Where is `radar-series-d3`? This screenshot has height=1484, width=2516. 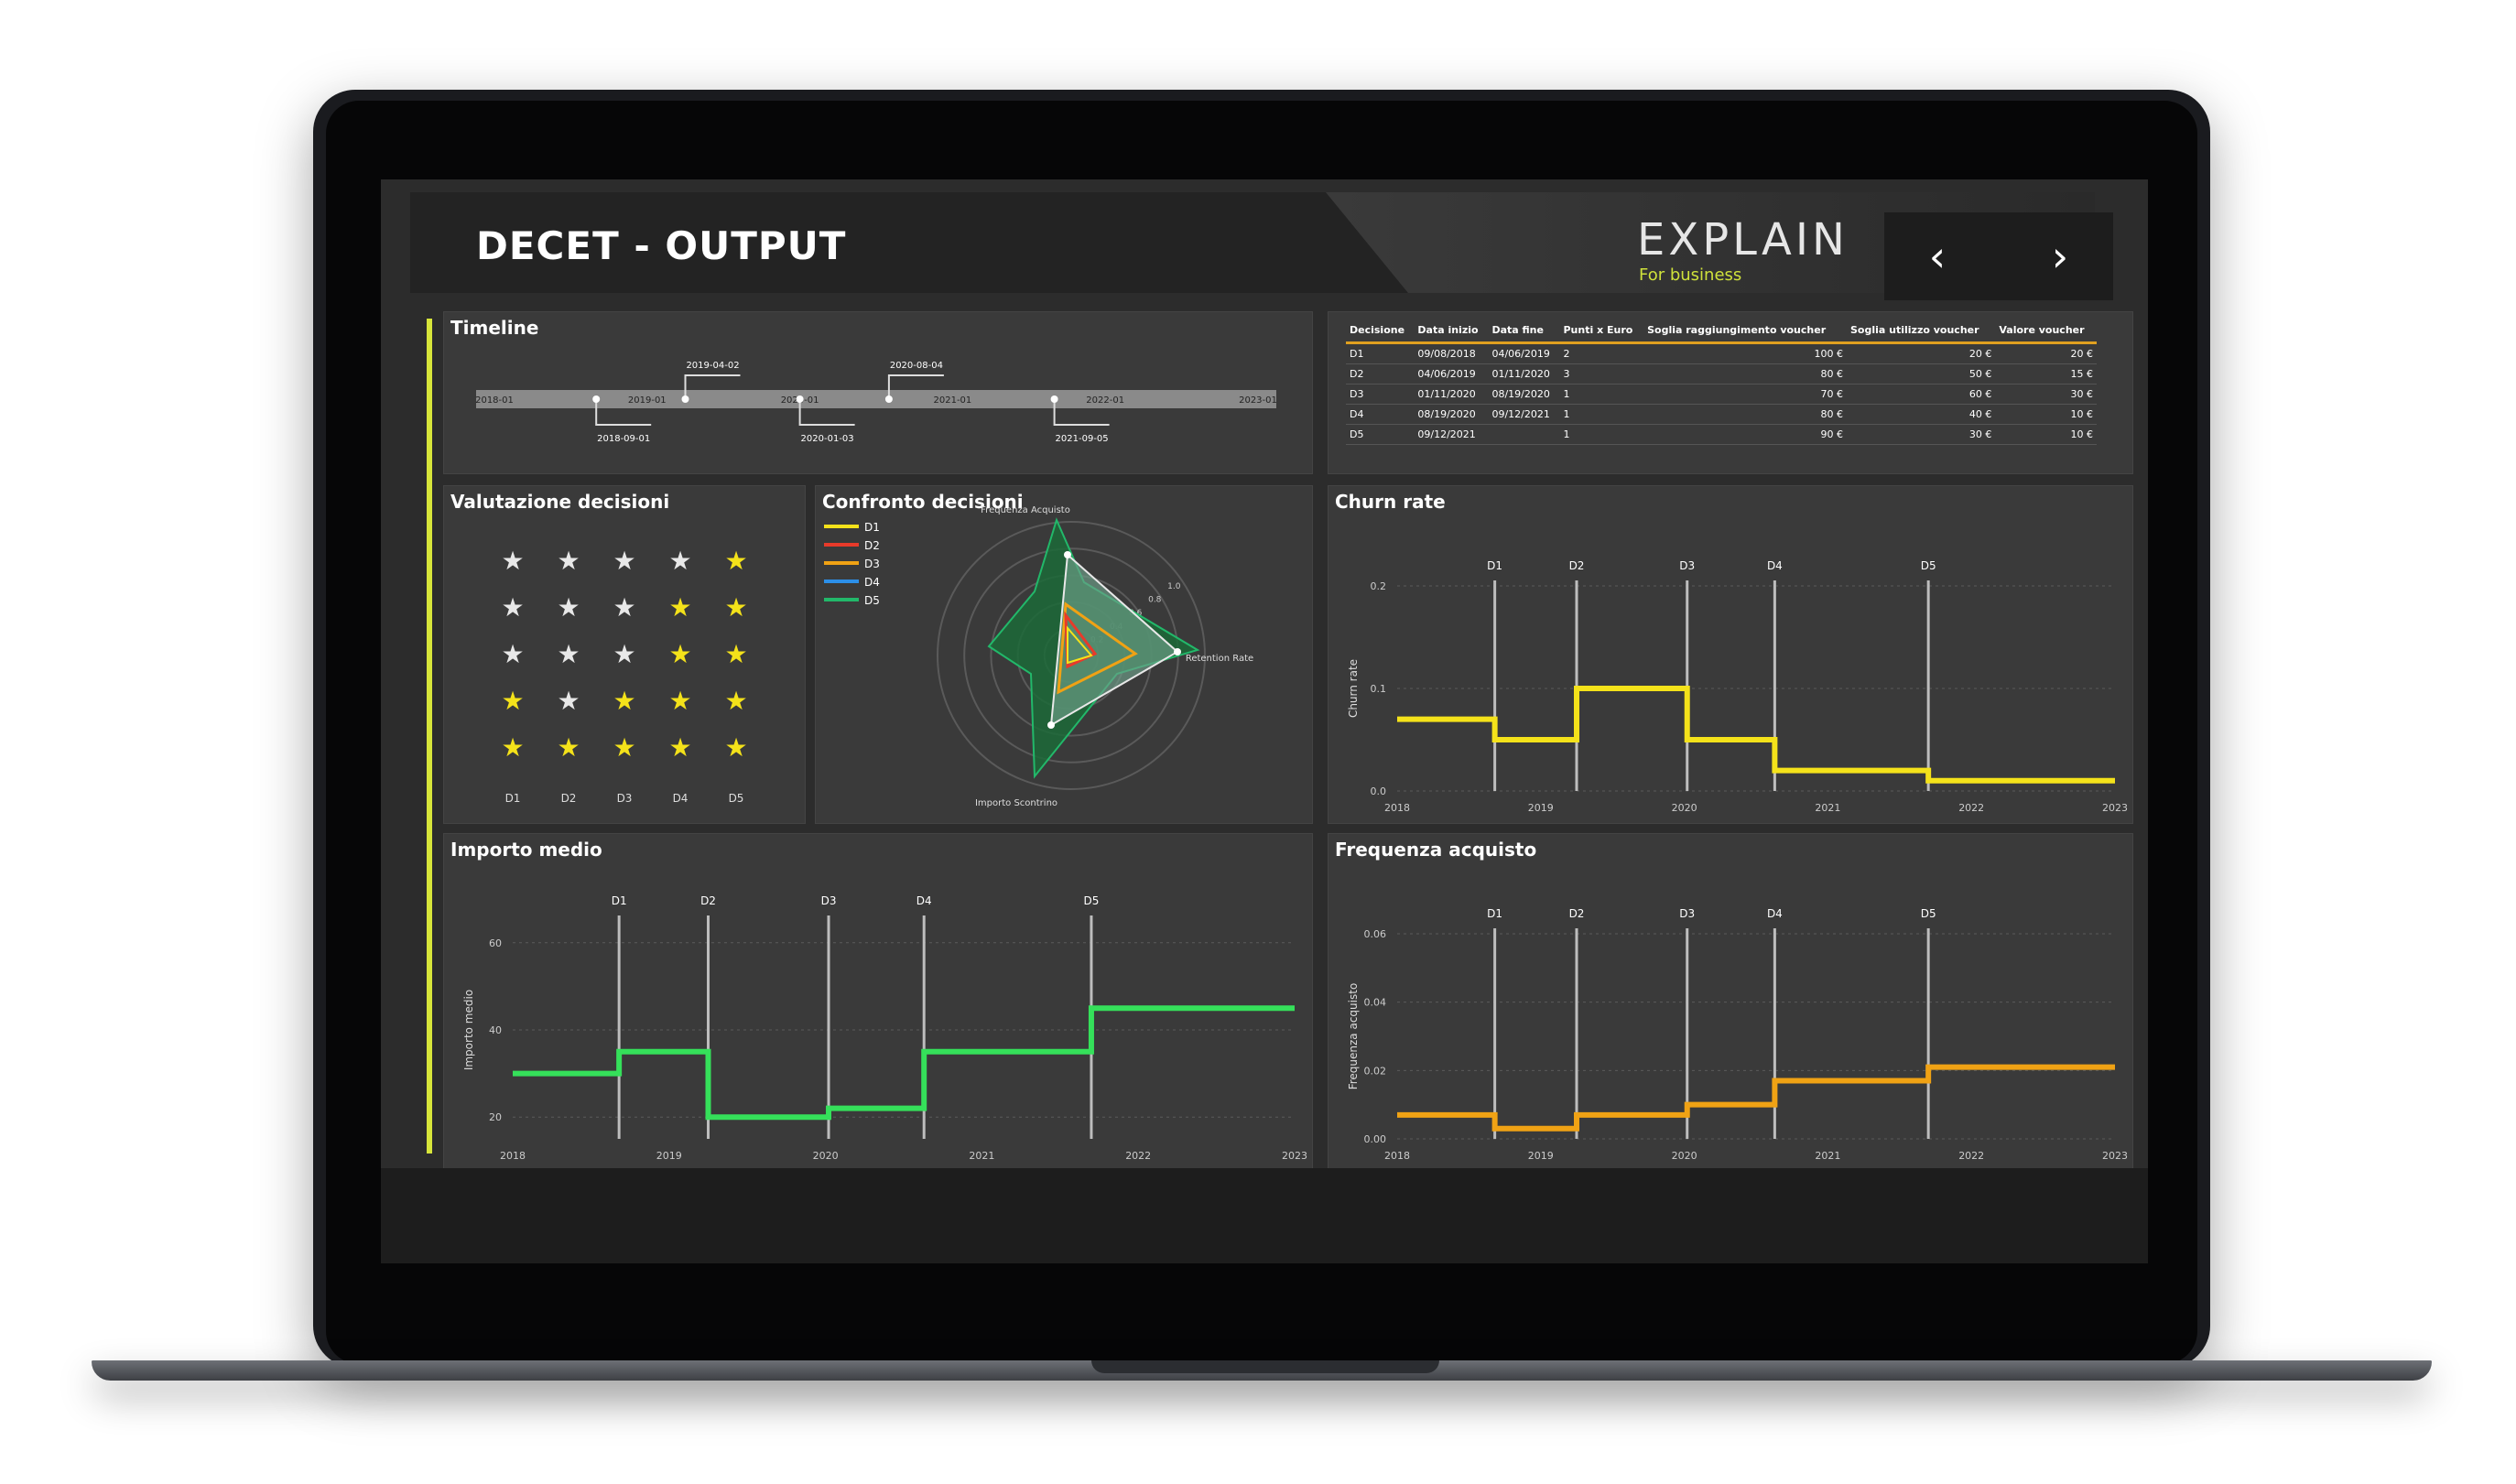 radar-series-d3 is located at coordinates (1097, 648).